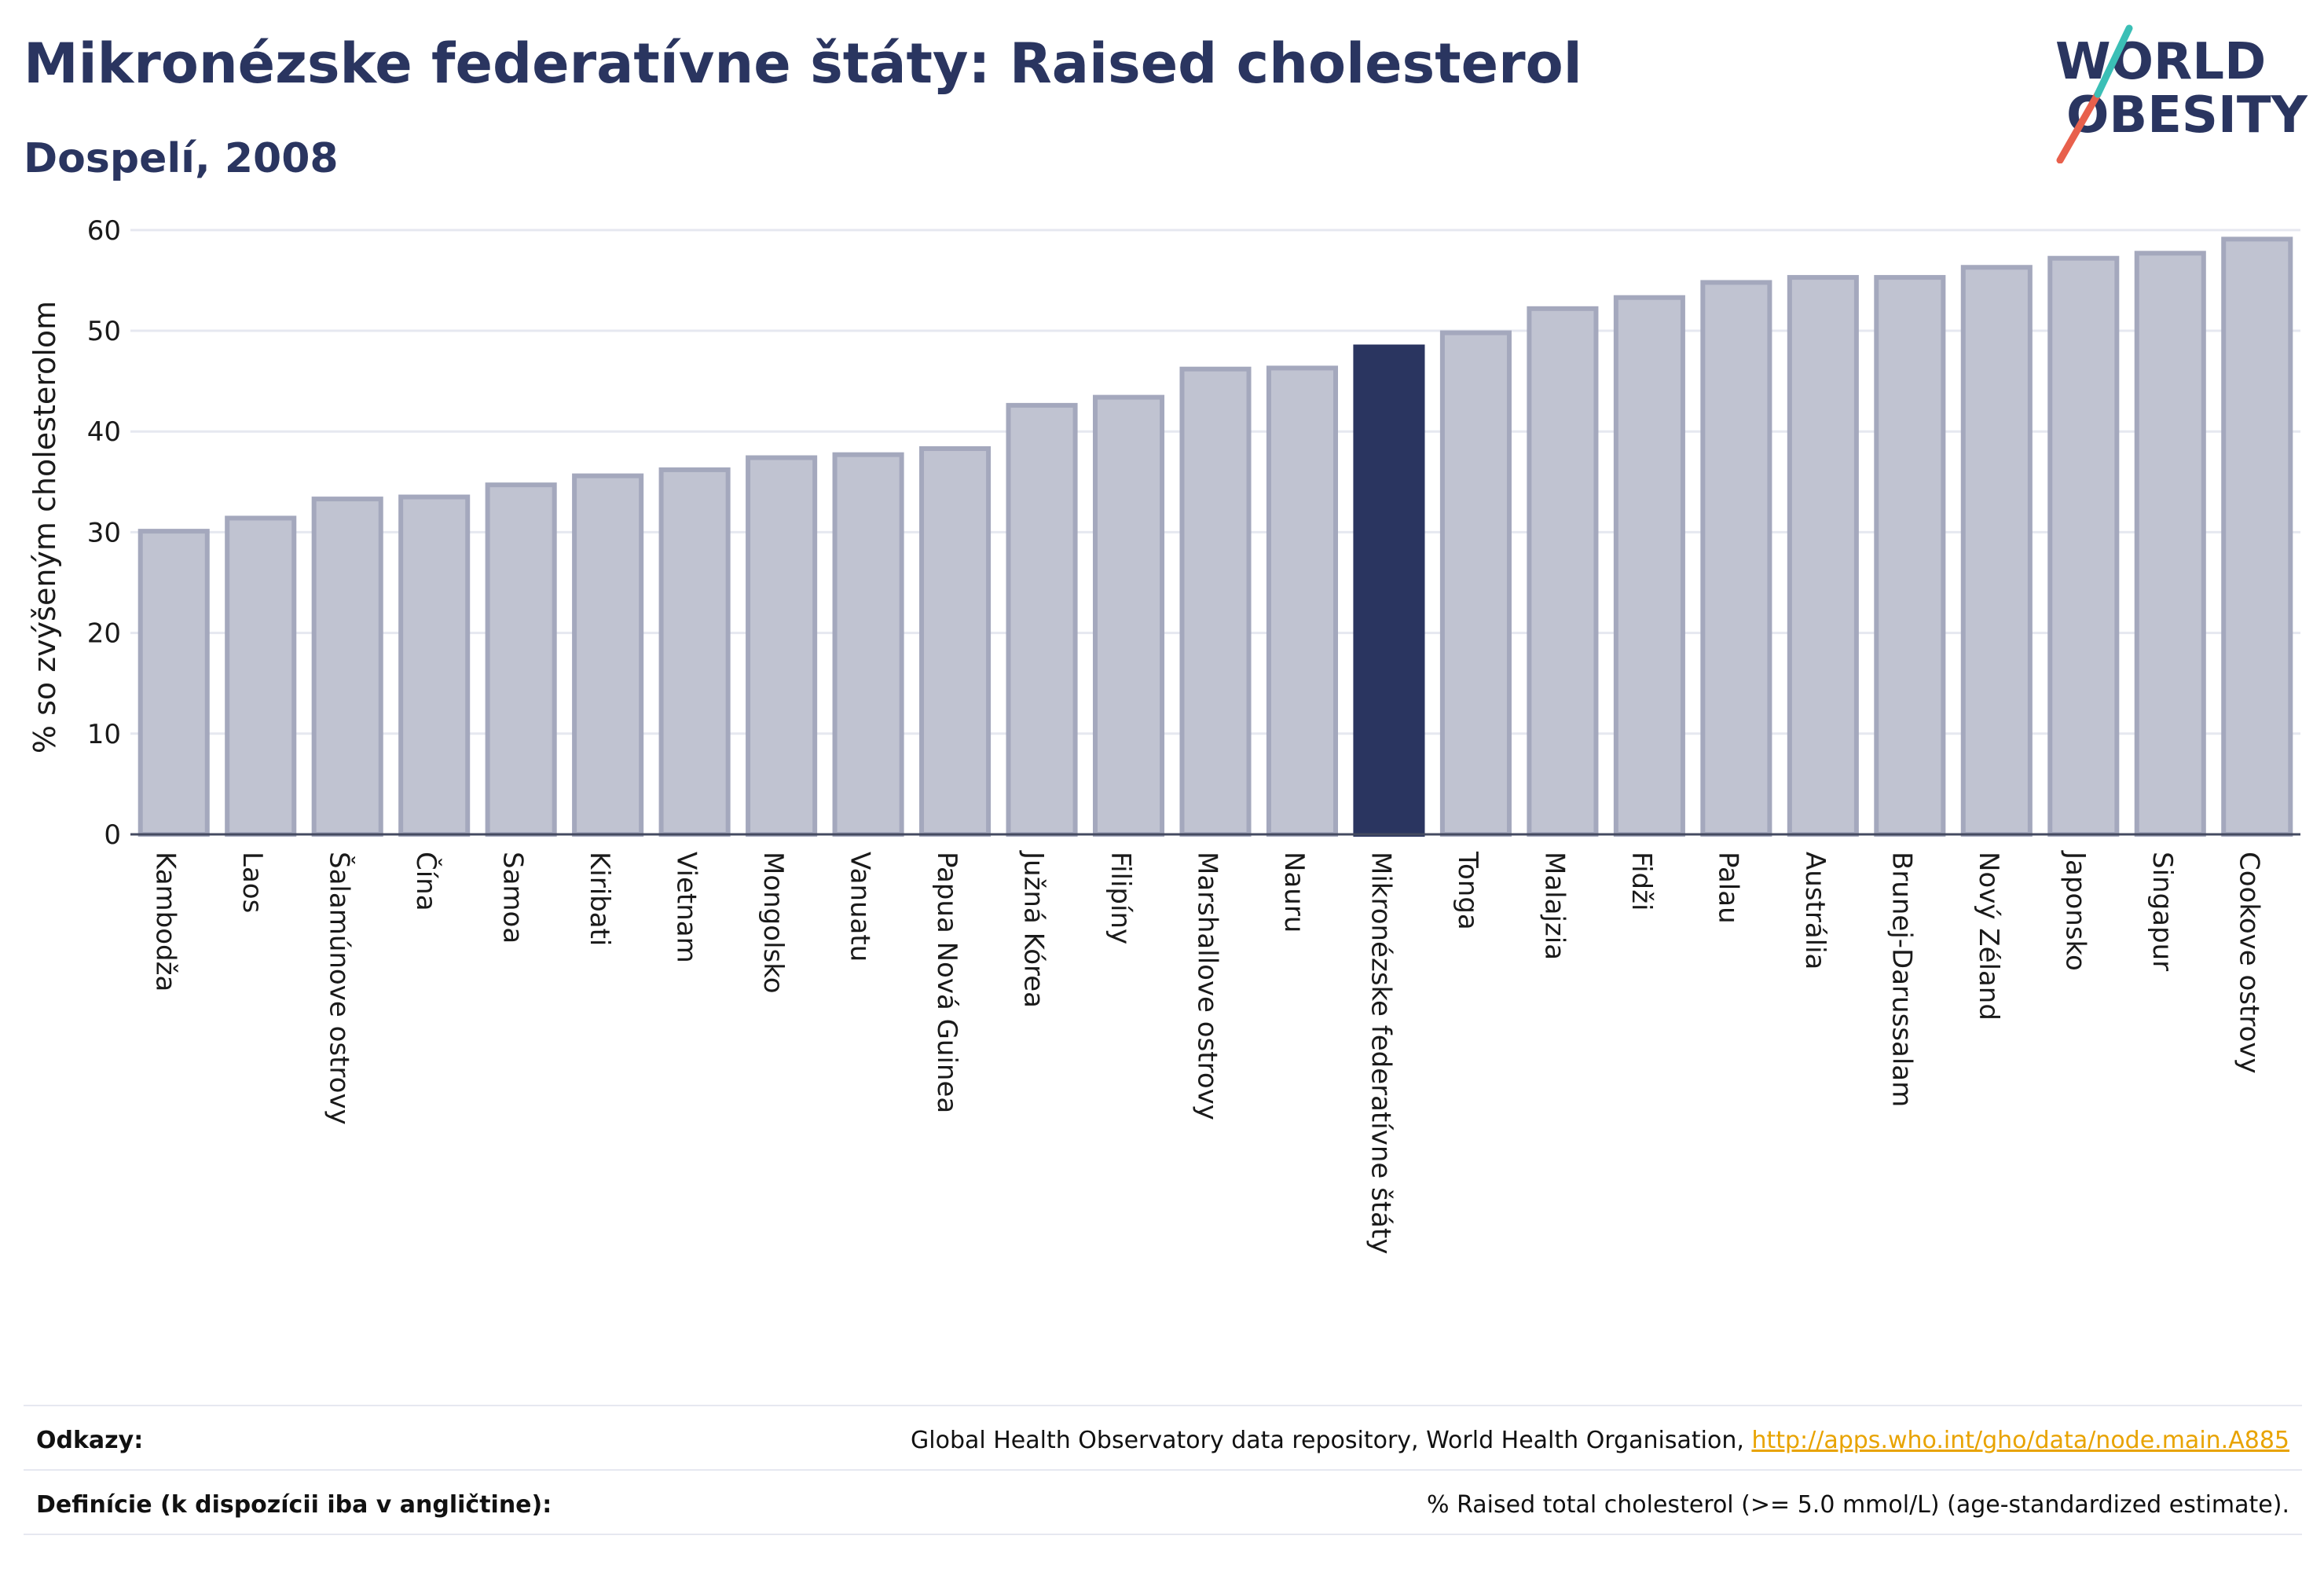 The height and width of the screenshot is (1576, 2324). Describe the element at coordinates (1641, 881) in the screenshot. I see `x-tick-label: Fidži` at that location.